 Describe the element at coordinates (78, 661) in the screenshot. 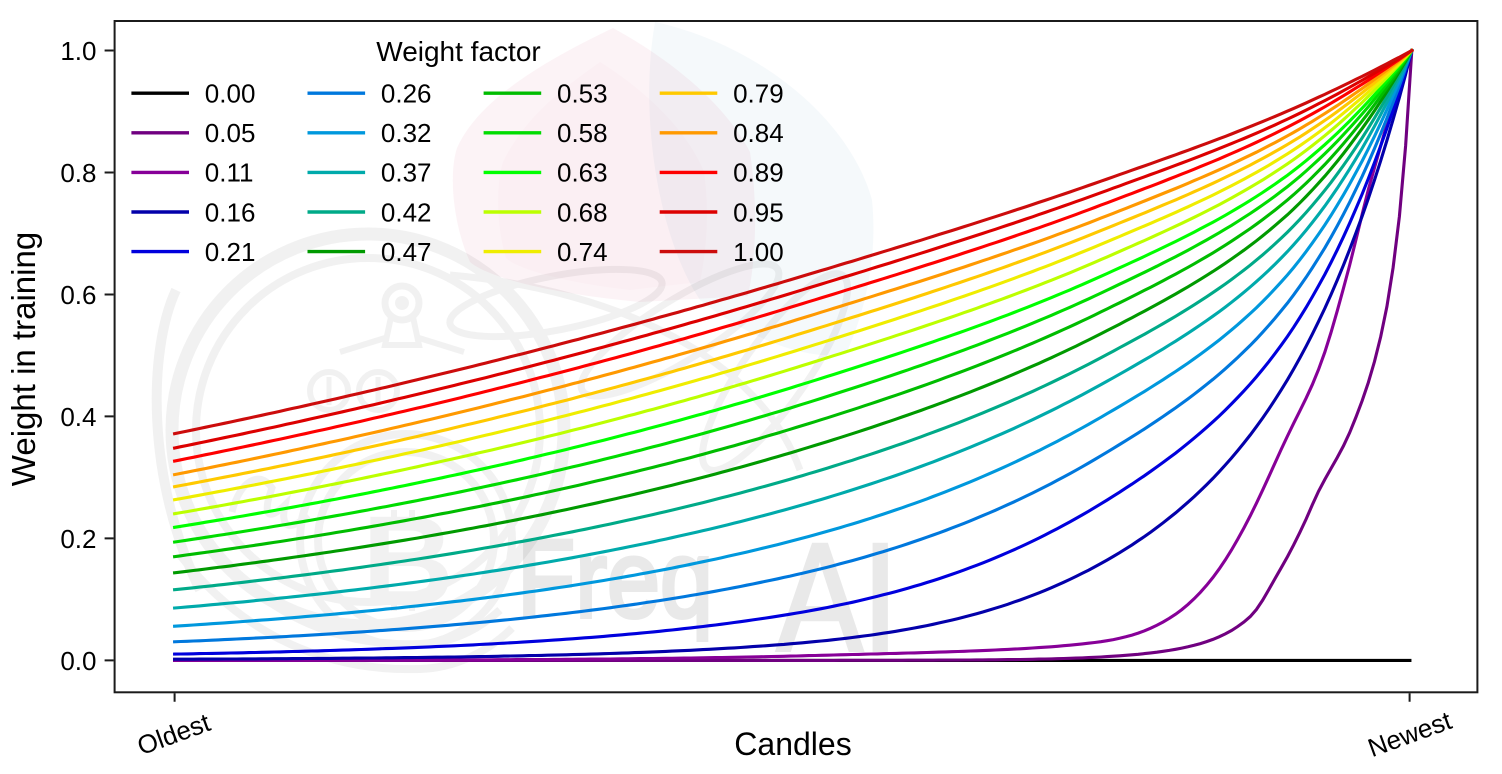

I see `svg-text: 0.0` at that location.